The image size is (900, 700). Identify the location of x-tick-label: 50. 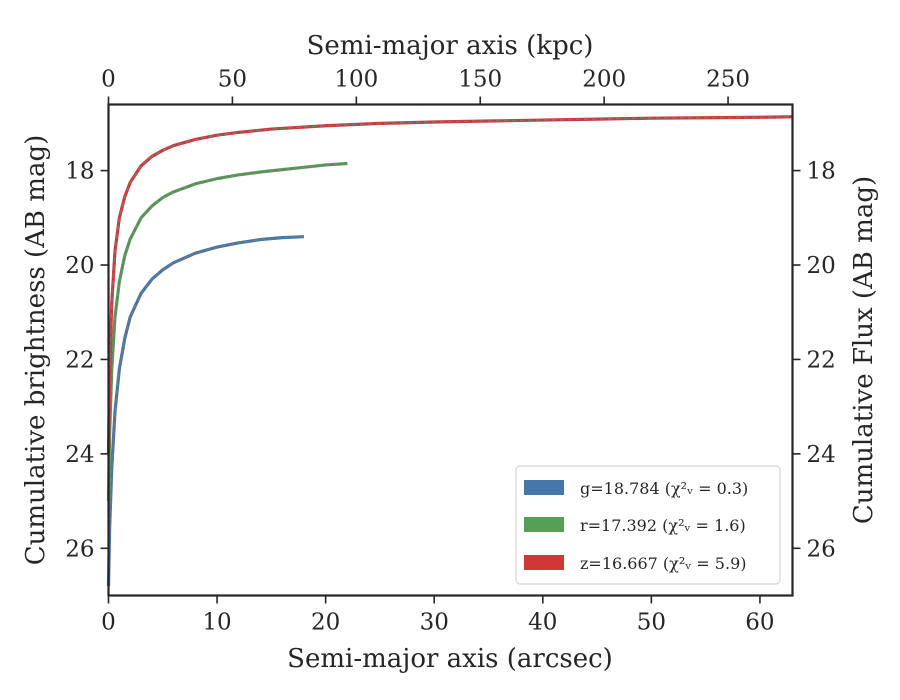
(651, 623).